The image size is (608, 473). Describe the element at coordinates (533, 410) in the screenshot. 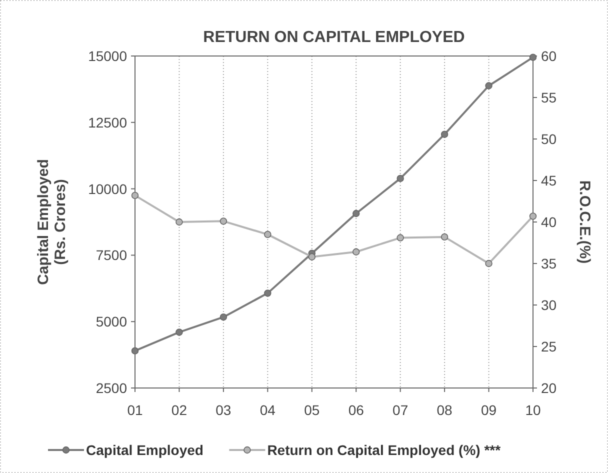

I see `x-tick-label: 10` at that location.